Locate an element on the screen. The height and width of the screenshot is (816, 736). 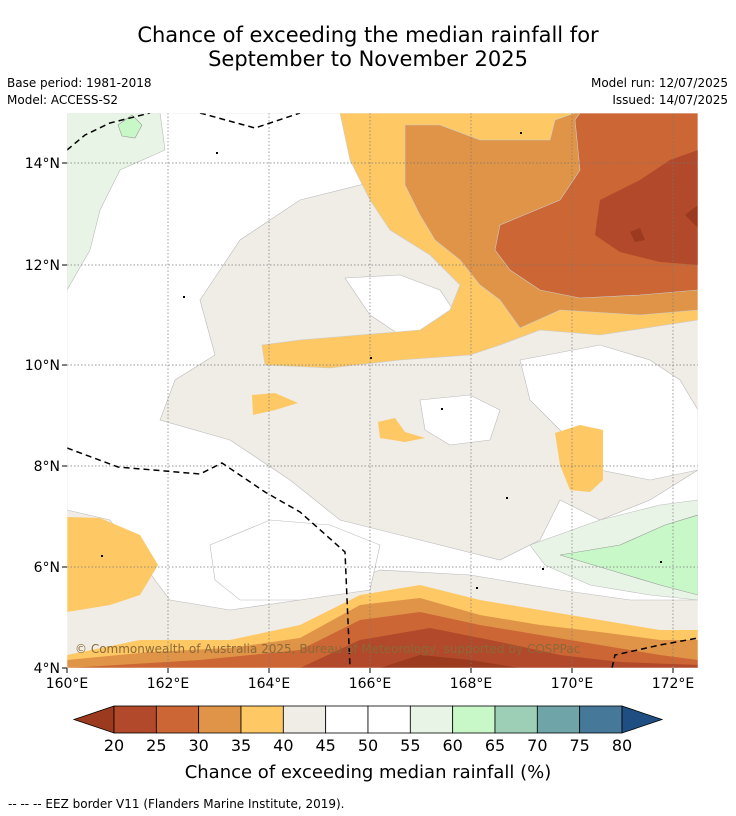
x-tick-160E: 160°E is located at coordinates (67, 684).